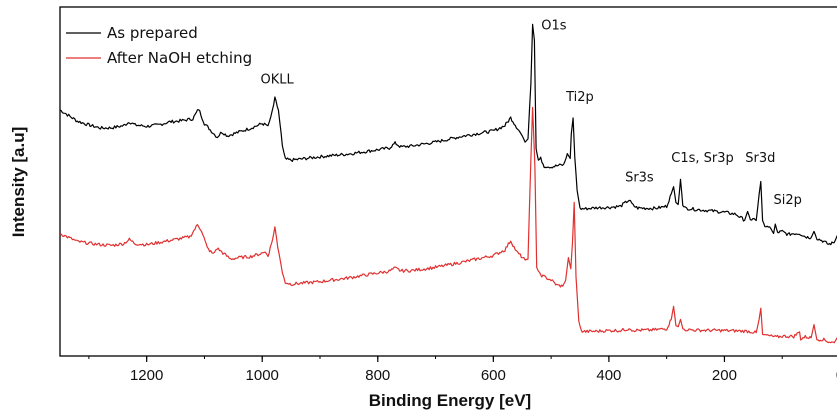  Describe the element at coordinates (836, 375) in the screenshot. I see `x-tick-label: 0` at that location.